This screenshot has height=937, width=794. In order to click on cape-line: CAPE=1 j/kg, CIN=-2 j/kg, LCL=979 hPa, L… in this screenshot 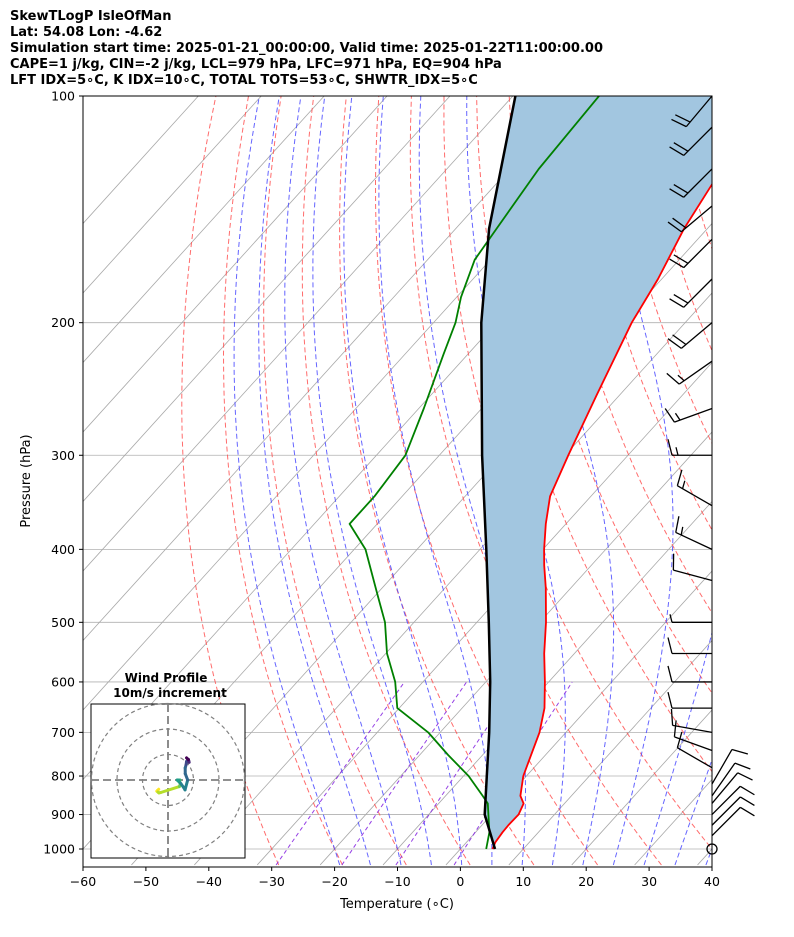, I will do `click(256, 64)`.